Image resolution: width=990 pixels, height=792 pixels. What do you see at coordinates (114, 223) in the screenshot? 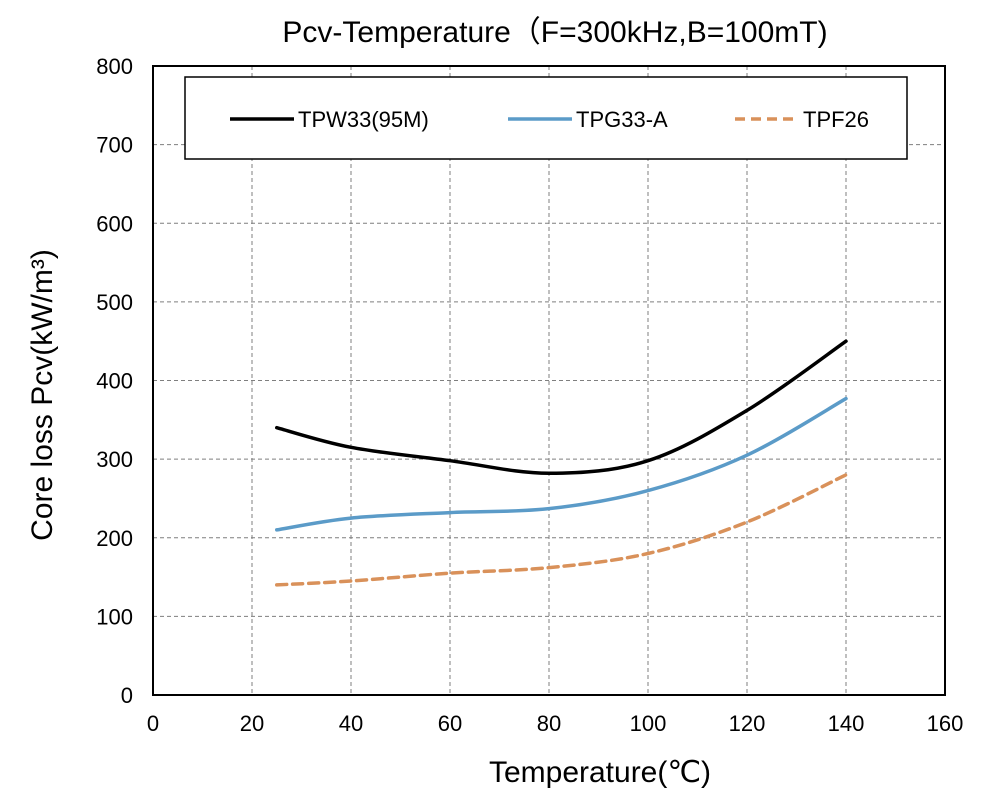
I see `y-tick-label: 600` at bounding box center [114, 223].